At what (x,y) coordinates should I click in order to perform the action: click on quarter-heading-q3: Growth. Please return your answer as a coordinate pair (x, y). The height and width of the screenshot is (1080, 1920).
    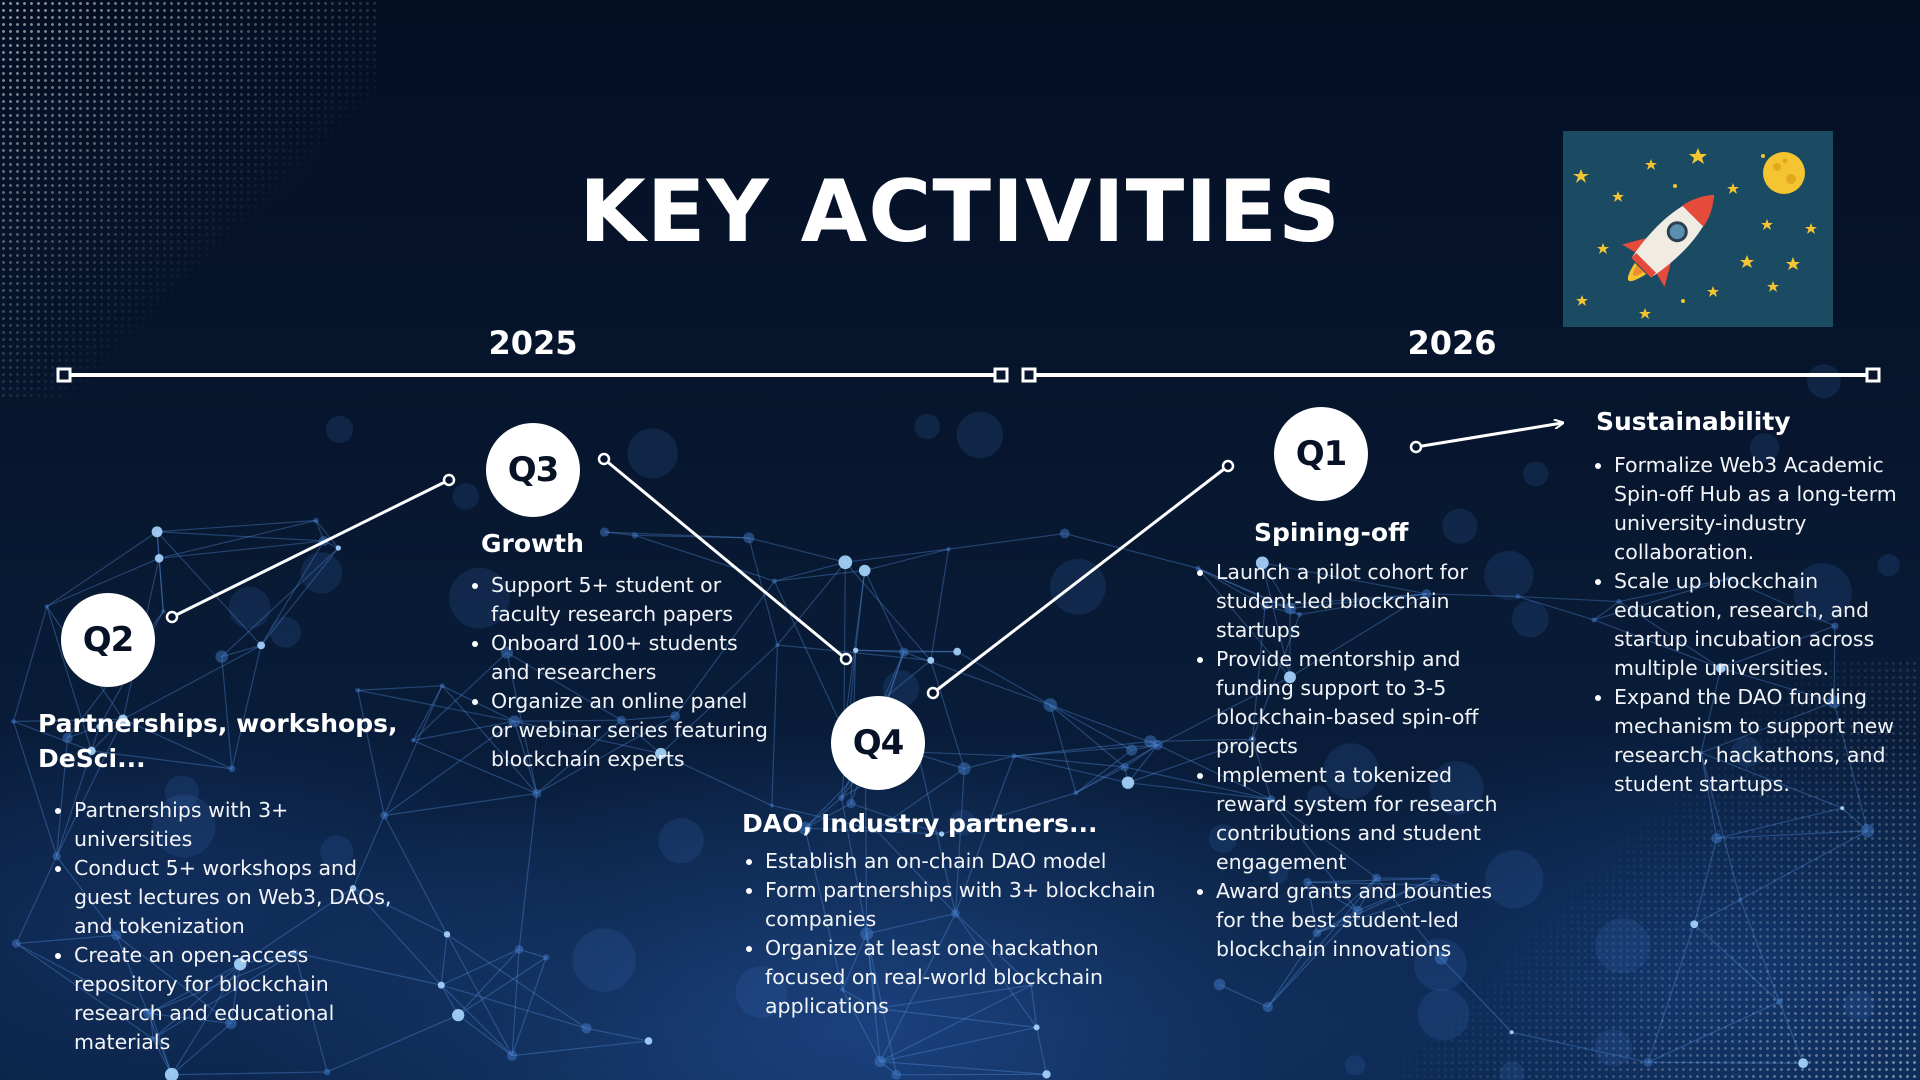
    Looking at the image, I should click on (532, 543).